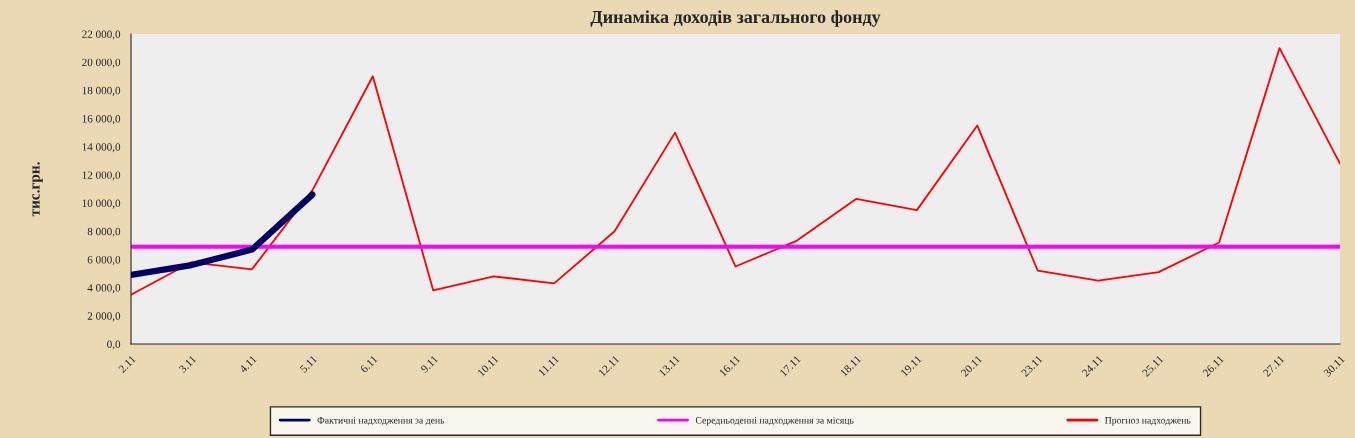 The width and height of the screenshot is (1355, 438). Describe the element at coordinates (104, 232) in the screenshot. I see `y-tick-label: 8 000,0` at that location.